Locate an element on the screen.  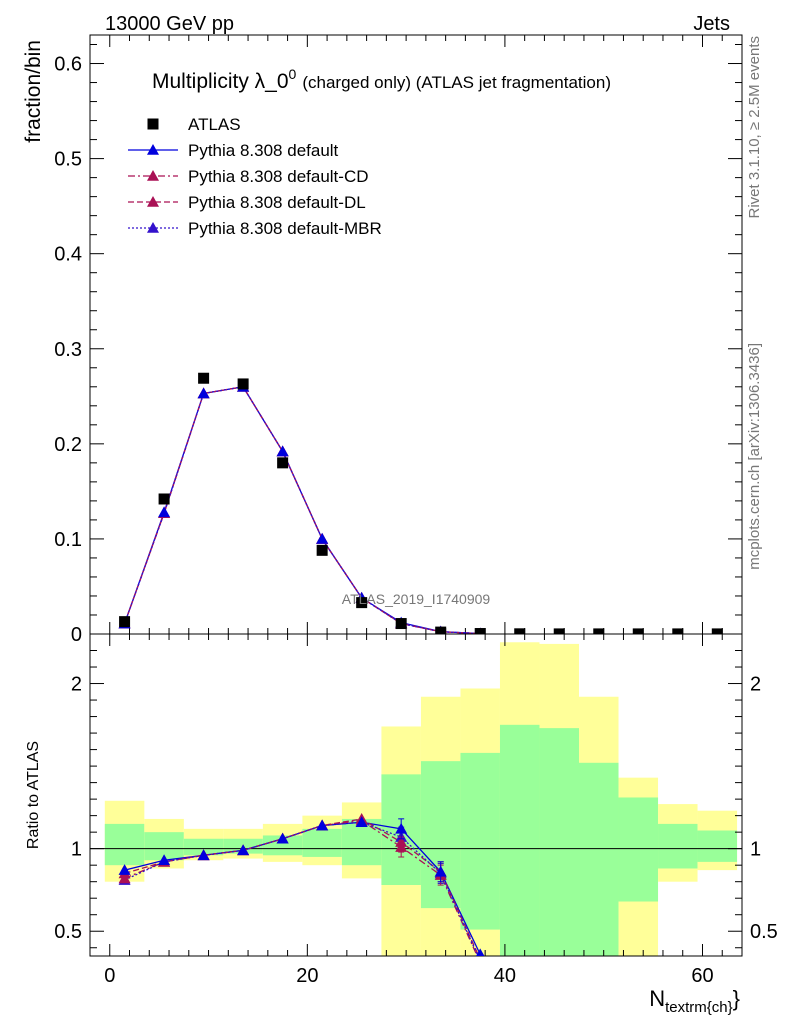
energy-label: 13000 GeV pp is located at coordinates (169, 24).